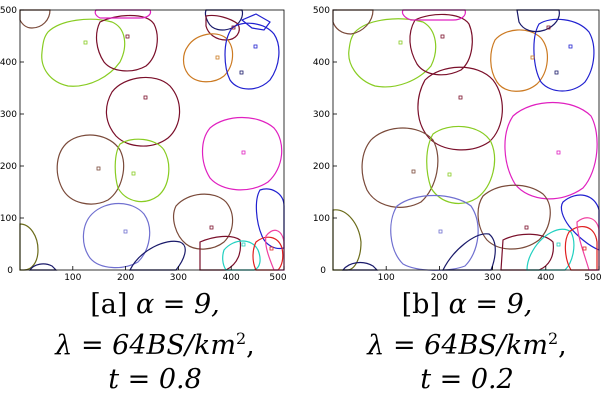 The width and height of the screenshot is (603, 397). I want to click on panel-a-alpha: α = 9,, so click(177, 304).